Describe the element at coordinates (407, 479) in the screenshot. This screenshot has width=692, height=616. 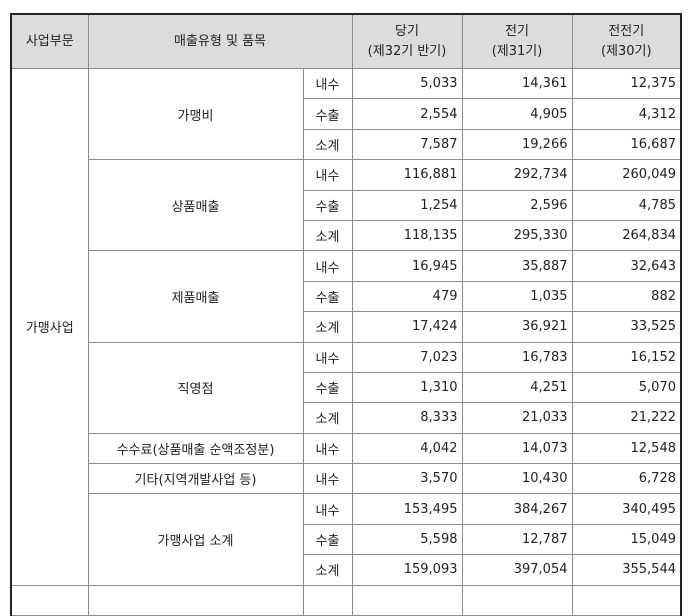
I see `value-current: 3,570` at that location.